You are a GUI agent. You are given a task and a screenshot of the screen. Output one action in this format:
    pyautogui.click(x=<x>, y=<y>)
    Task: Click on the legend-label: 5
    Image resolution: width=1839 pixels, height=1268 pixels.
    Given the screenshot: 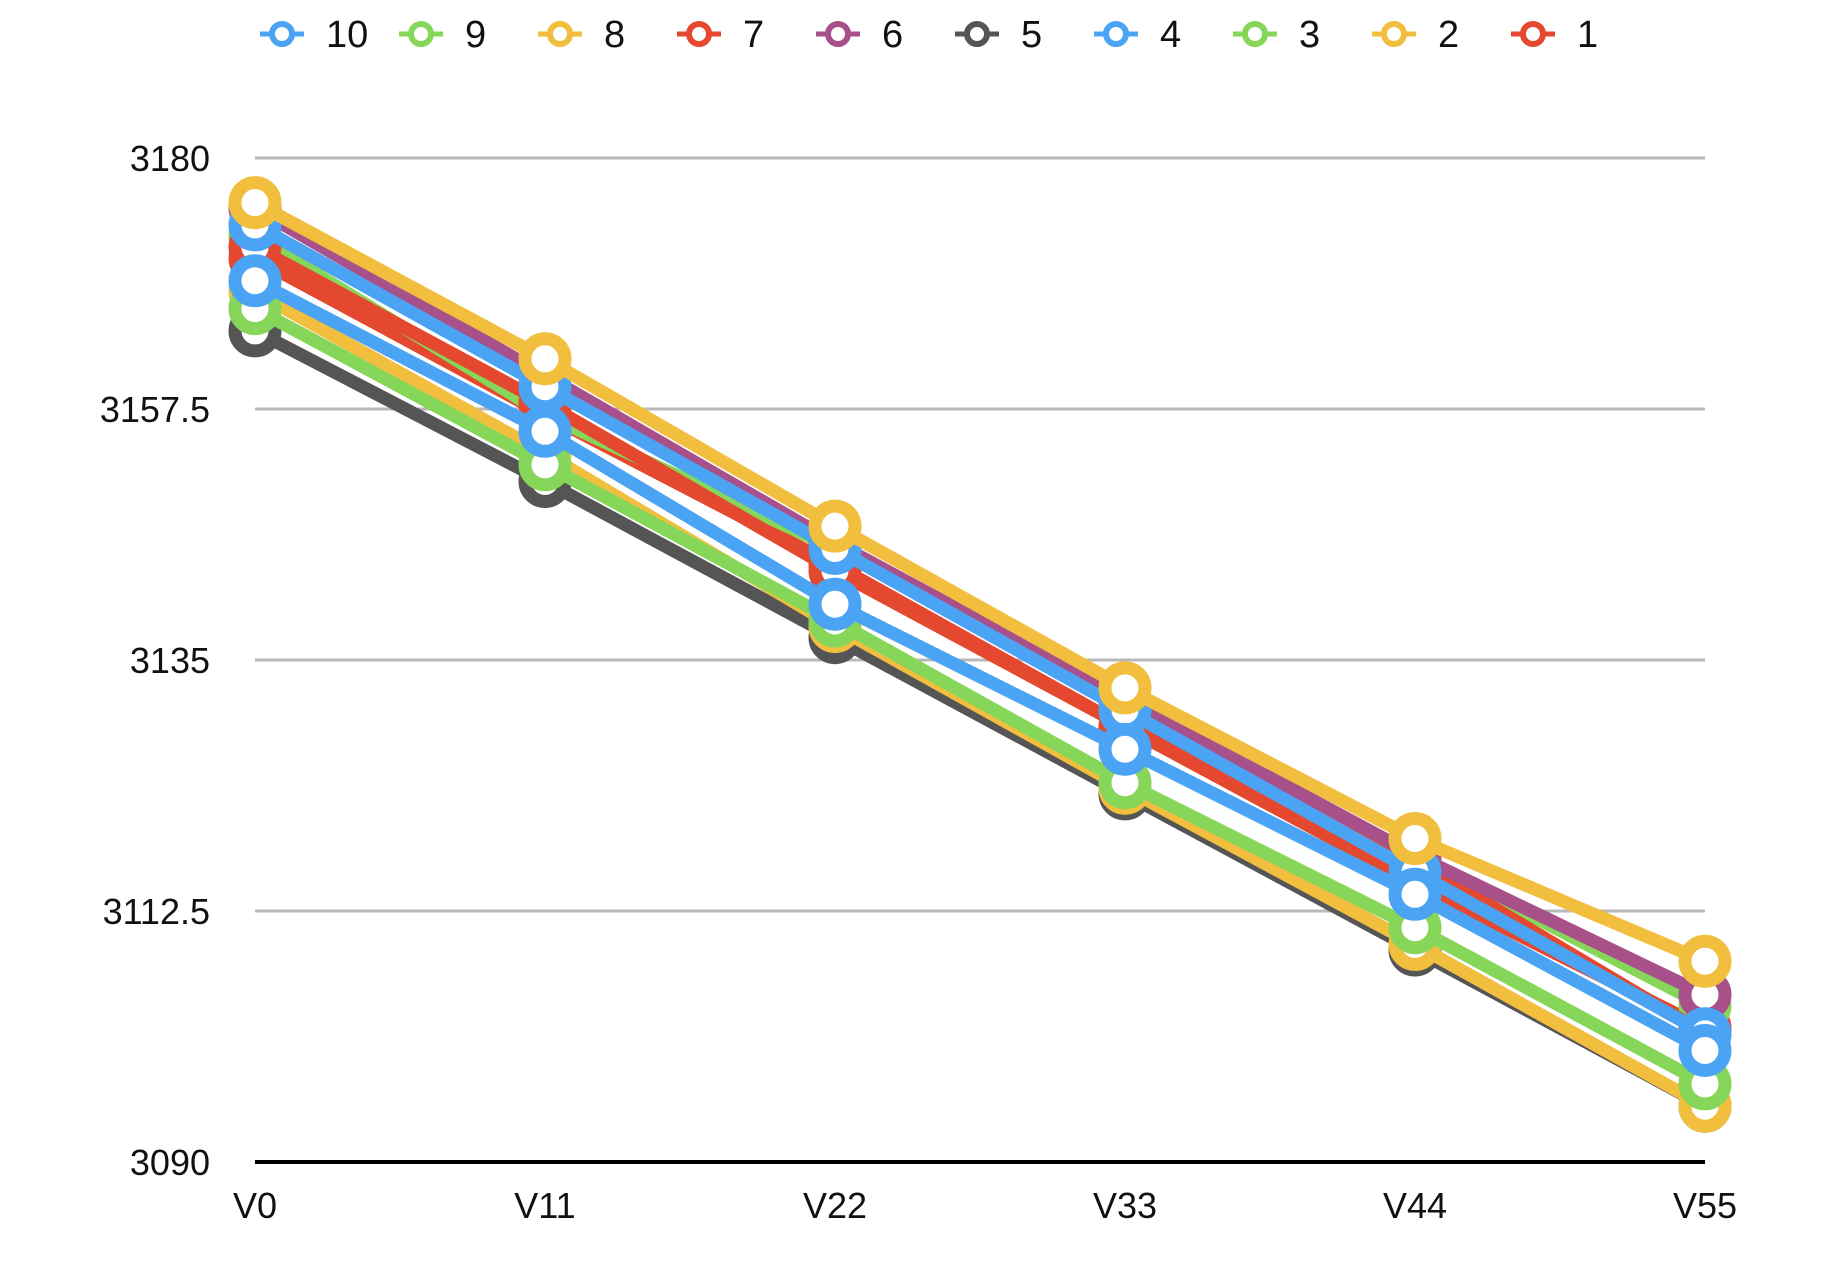 What is the action you would take?
    pyautogui.click(x=1031, y=35)
    